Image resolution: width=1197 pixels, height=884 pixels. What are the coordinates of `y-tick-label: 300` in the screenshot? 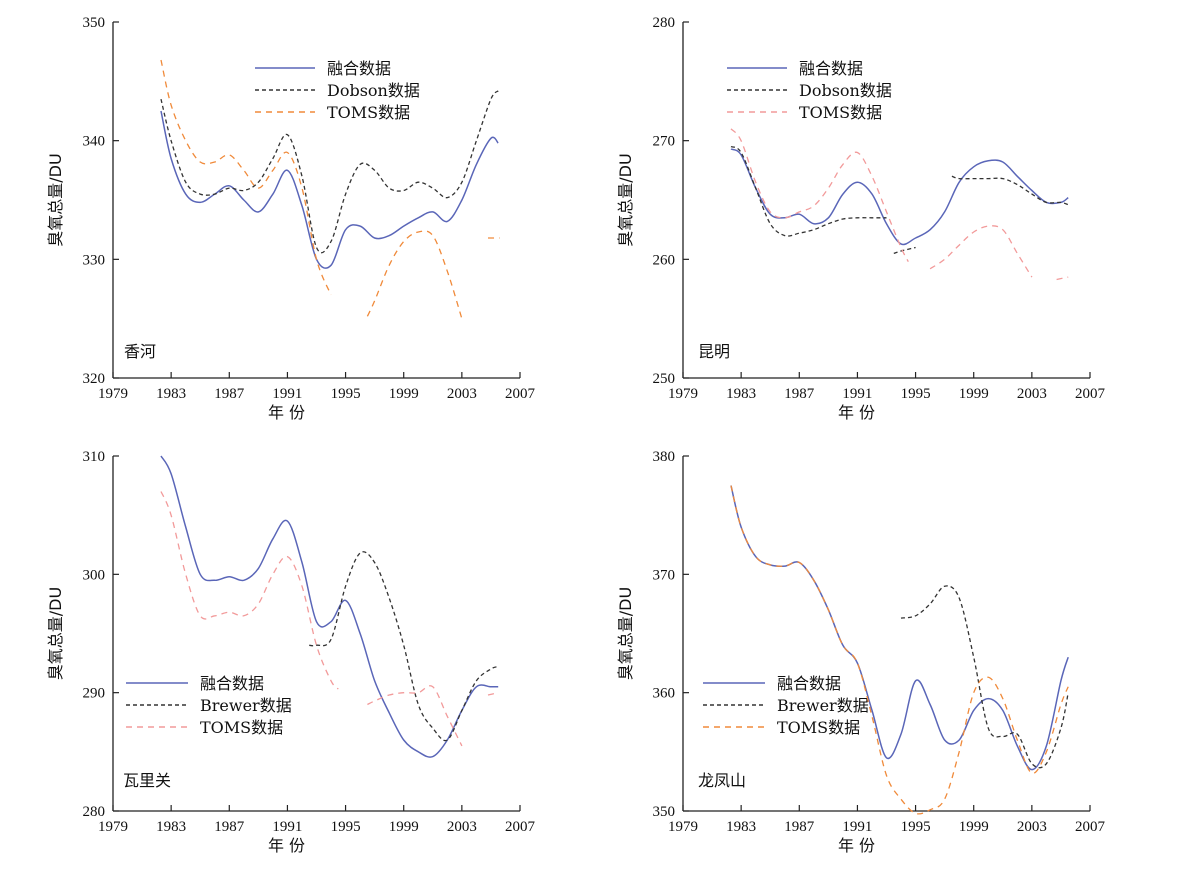 It's located at (94, 575).